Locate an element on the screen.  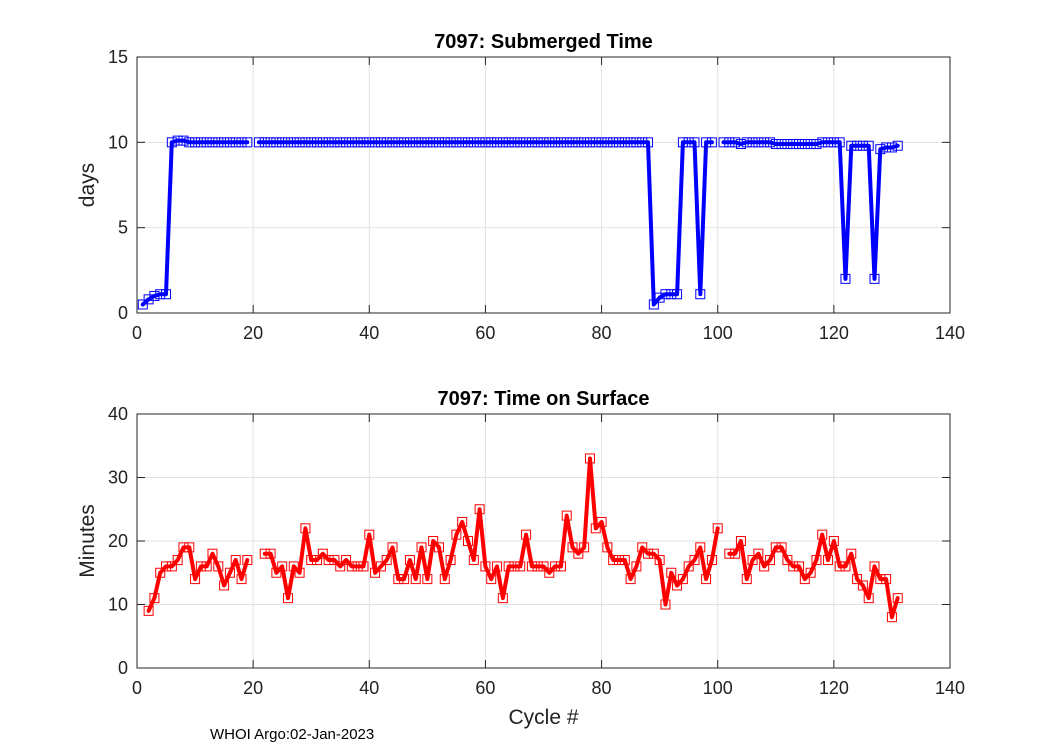
footer-credit: WHOI Argo:02-Jan-2023 is located at coordinates (292, 734).